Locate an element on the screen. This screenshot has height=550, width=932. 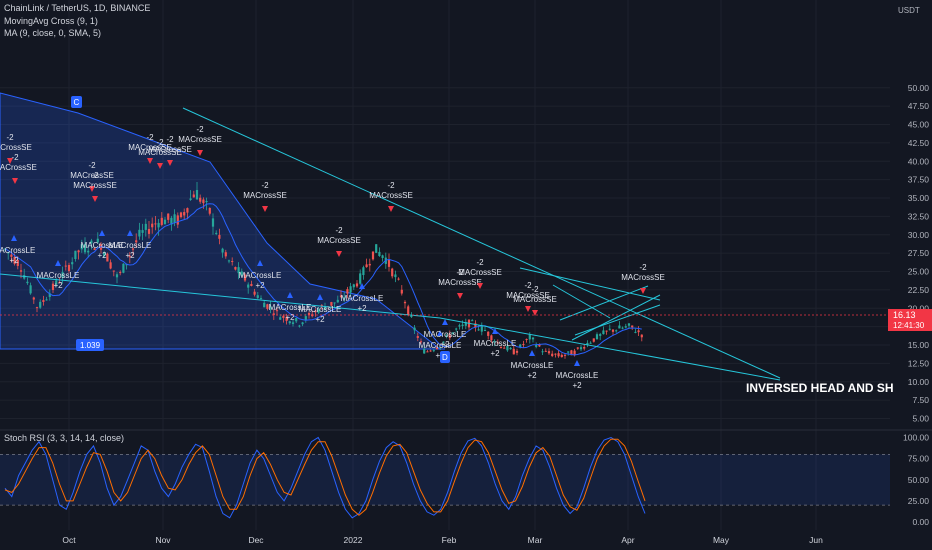
time-tick-label: 2022 is located at coordinates (353, 540).